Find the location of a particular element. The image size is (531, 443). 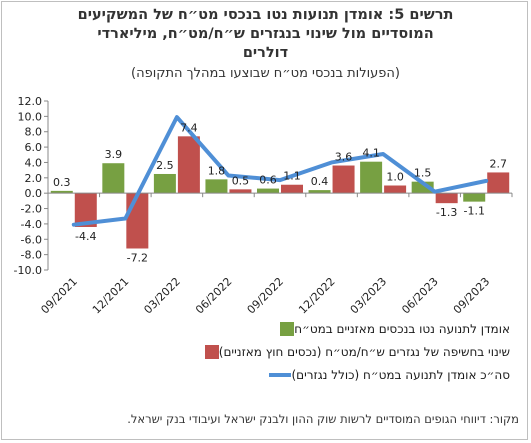

x-tick-label-2: 03/2022 is located at coordinates (163, 296).